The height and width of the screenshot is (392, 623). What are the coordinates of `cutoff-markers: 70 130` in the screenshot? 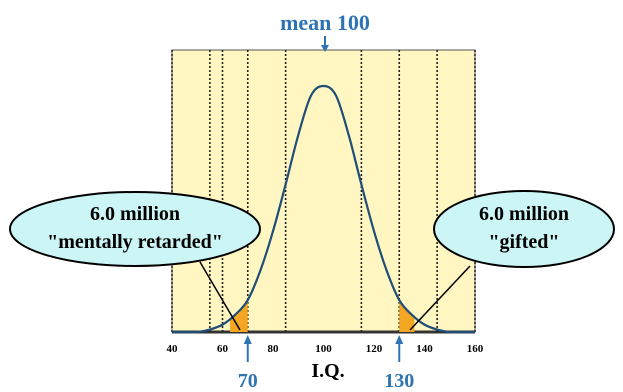 It's located at (326, 363).